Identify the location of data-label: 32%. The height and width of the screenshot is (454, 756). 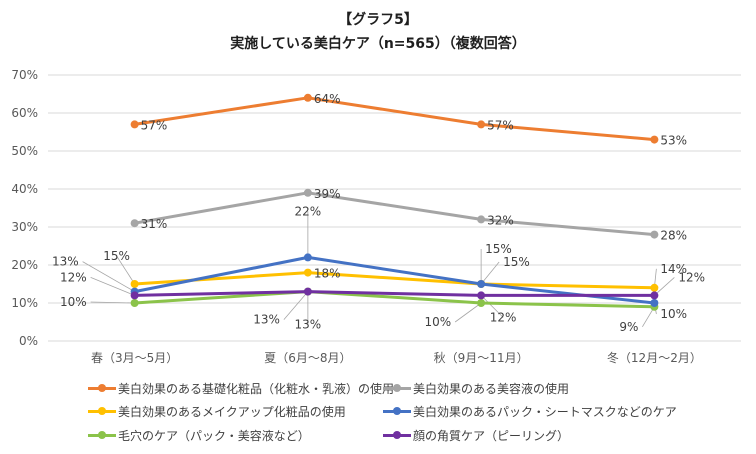
(500, 220).